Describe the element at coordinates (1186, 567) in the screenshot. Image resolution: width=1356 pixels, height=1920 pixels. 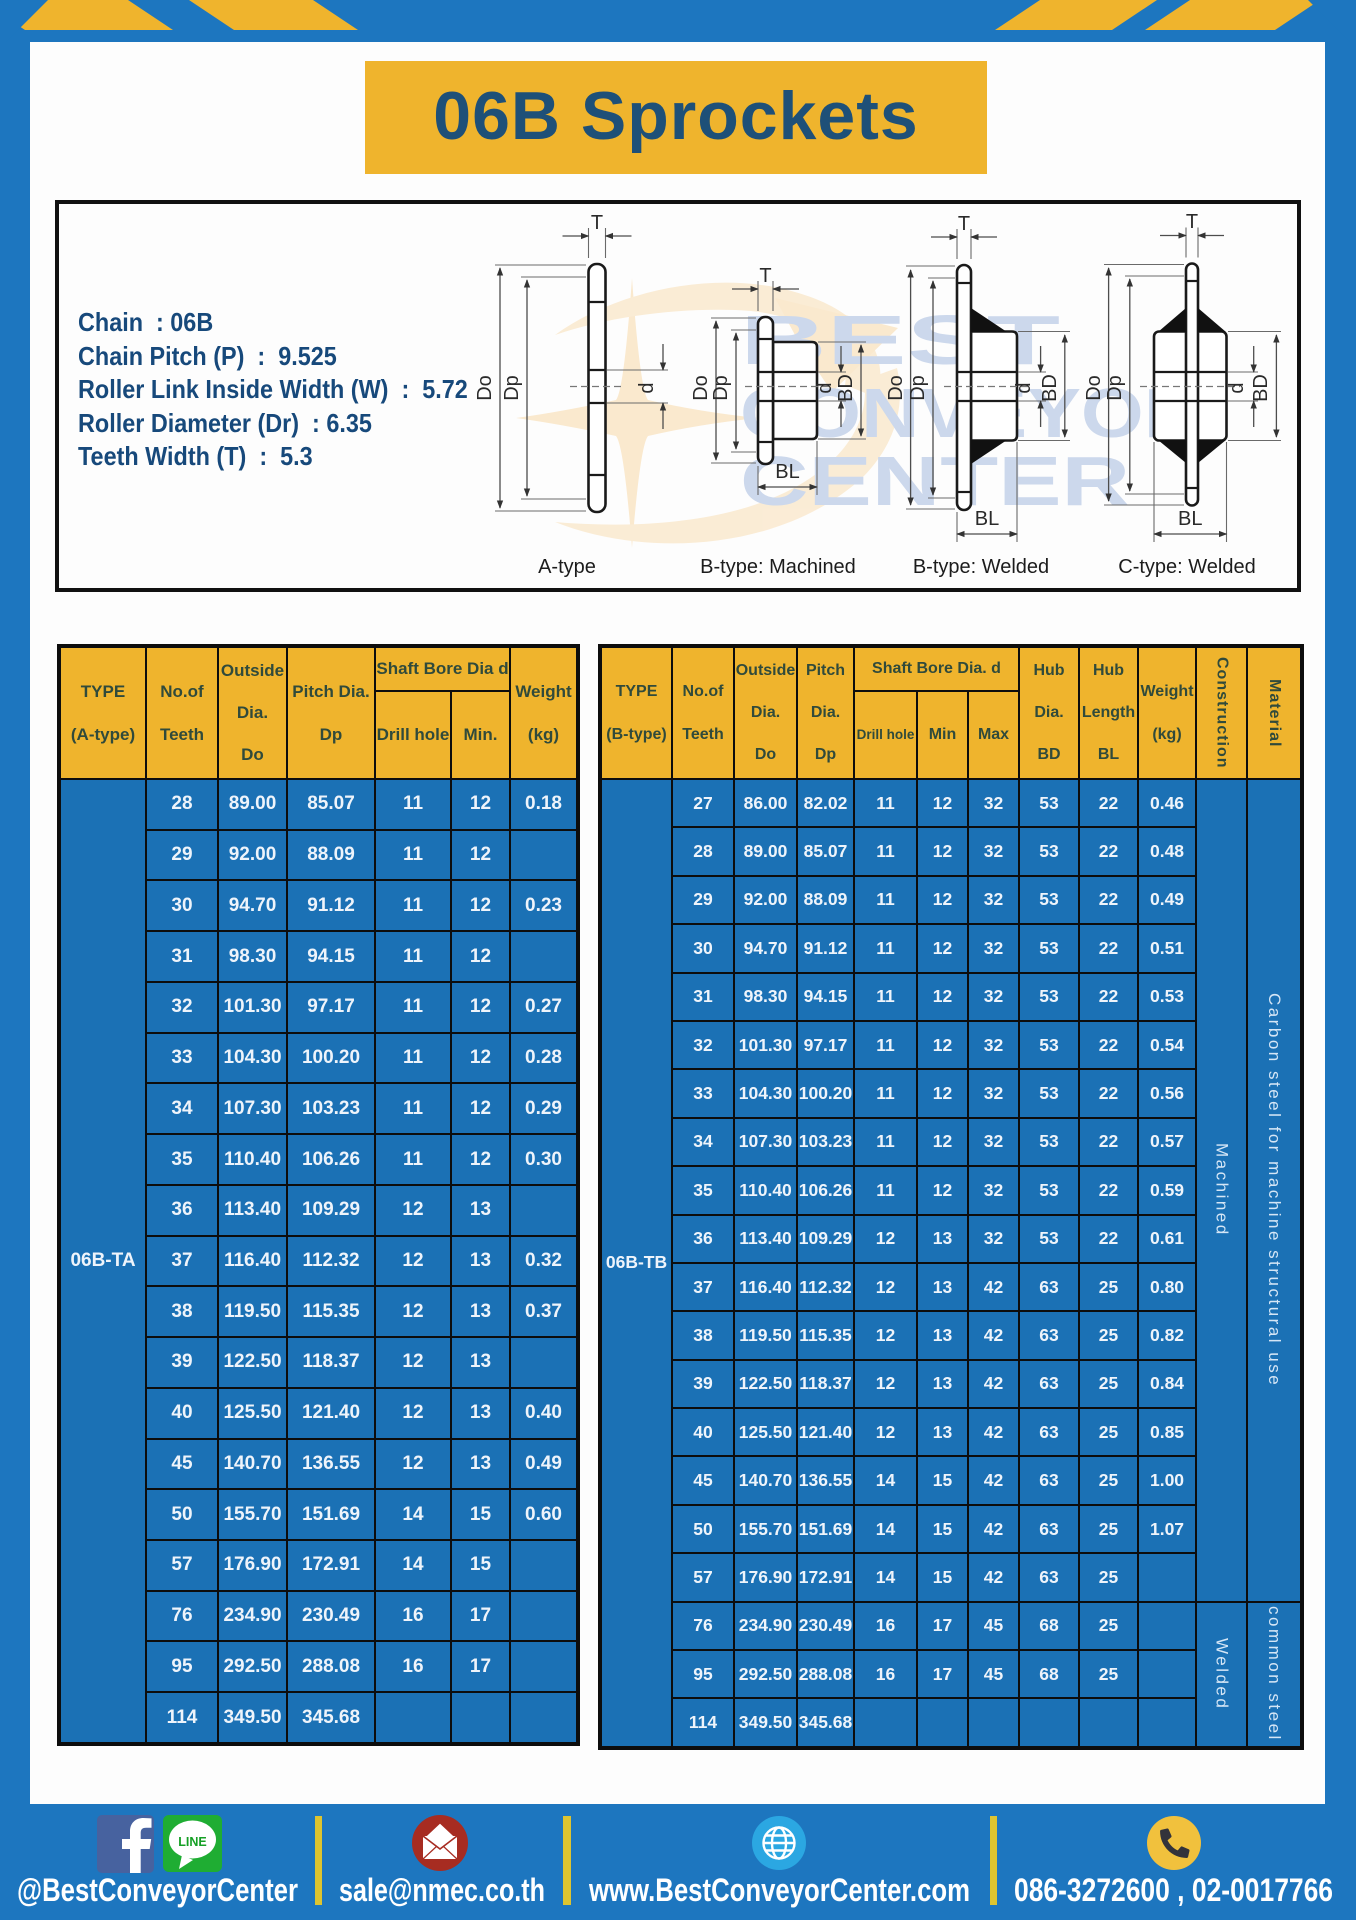
I see `svg-text: C-type: Welded` at that location.